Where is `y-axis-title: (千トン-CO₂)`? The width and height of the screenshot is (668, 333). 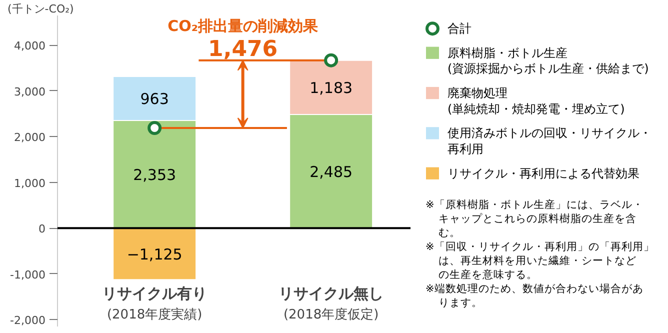
y-axis-title: (千トン-CO₂) is located at coordinates (41, 9).